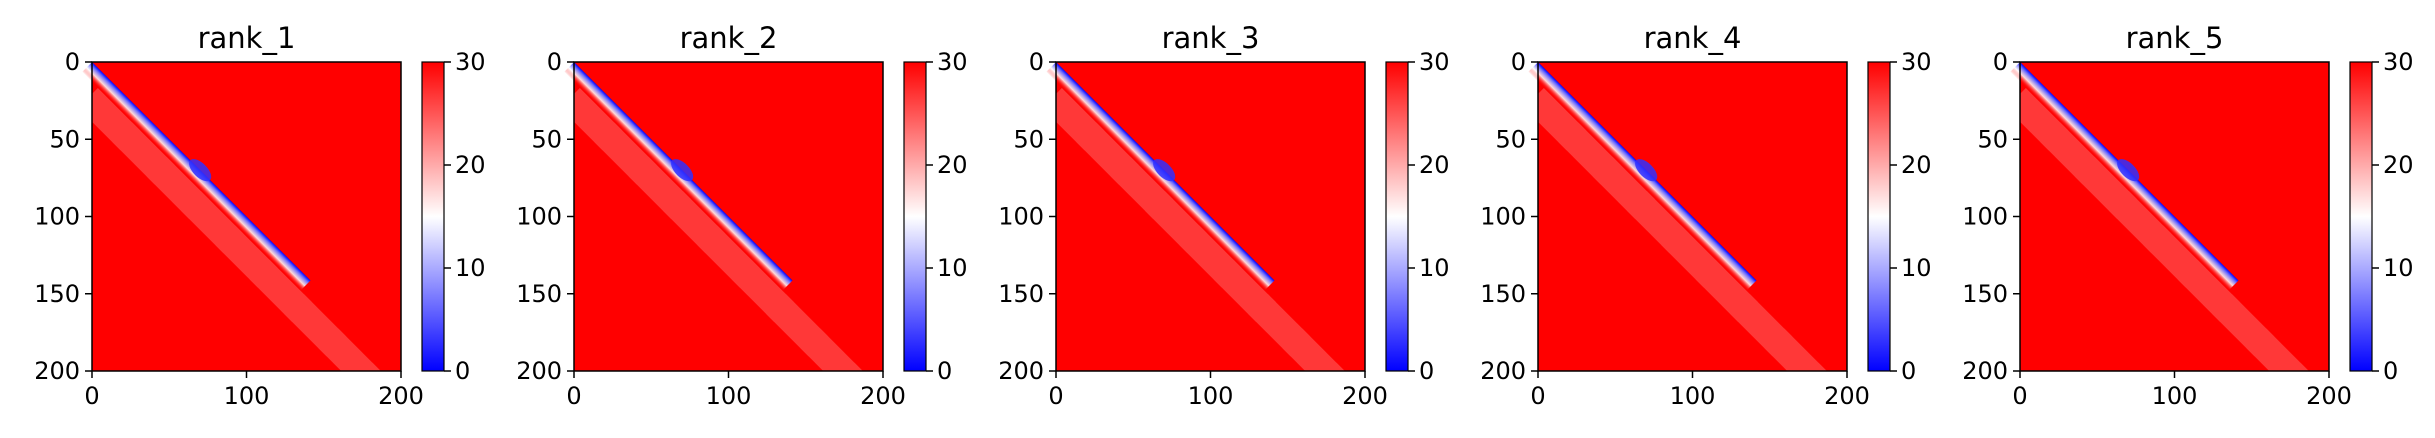  I want to click on panel-title: rank_3, so click(1211, 38).